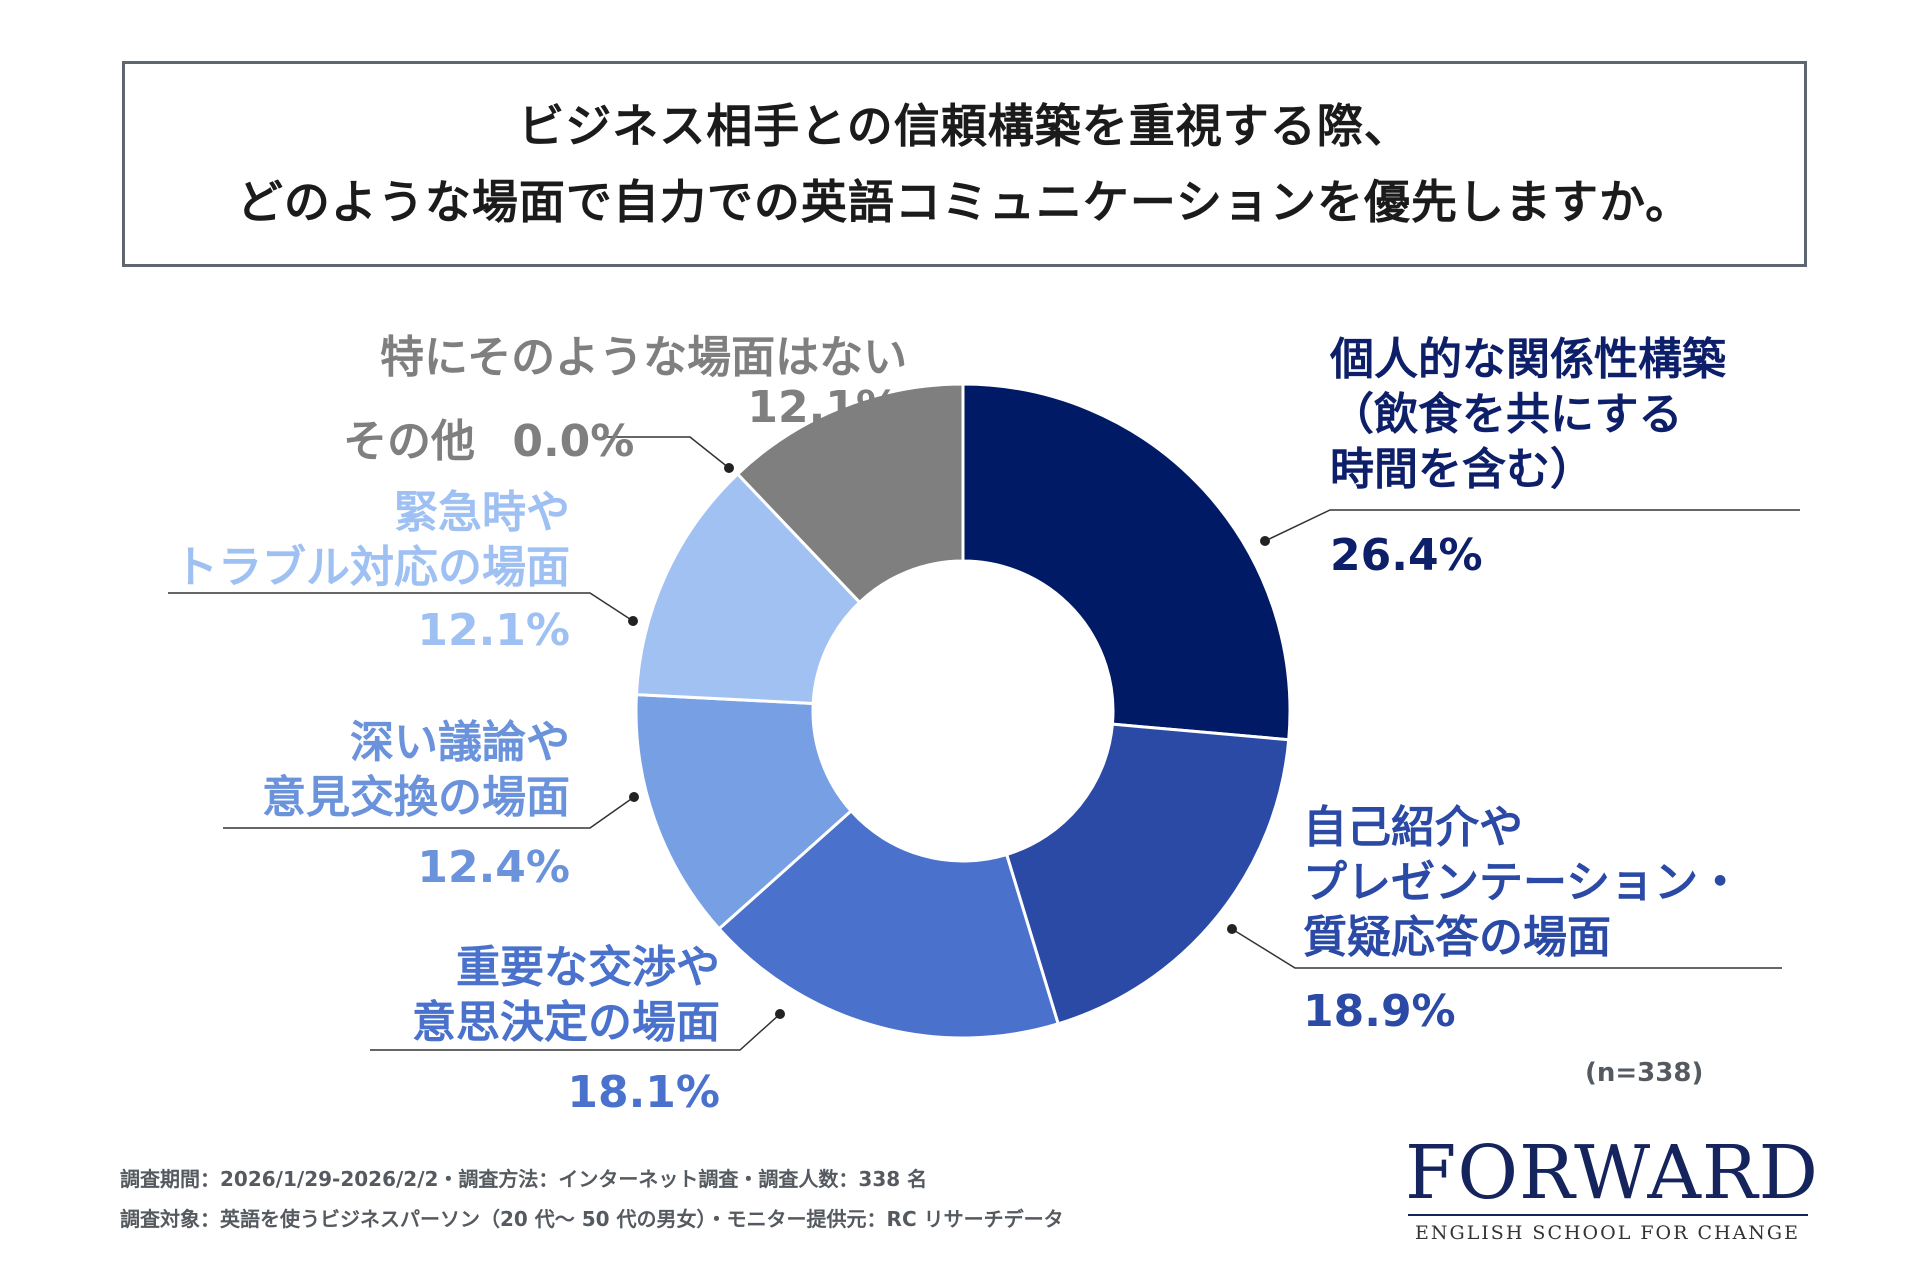 The height and width of the screenshot is (1280, 1920). Describe the element at coordinates (1644, 1073) in the screenshot. I see `sample-size-note: (n=338)` at that location.